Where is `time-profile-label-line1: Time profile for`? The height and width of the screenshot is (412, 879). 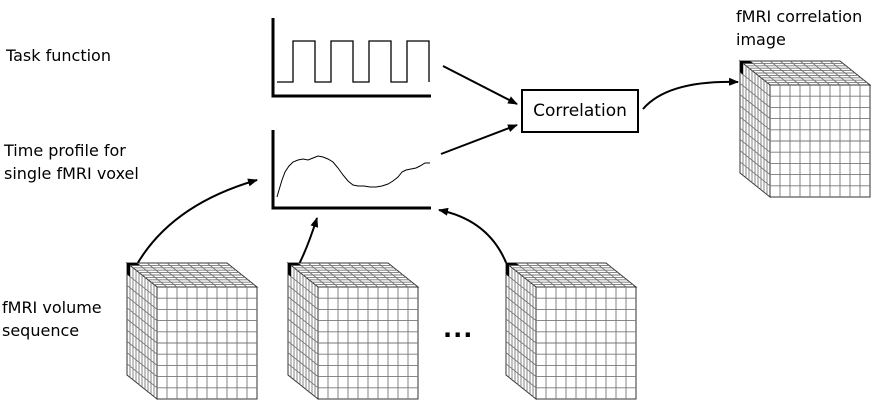
time-profile-label-line1: Time profile for is located at coordinates (65, 150).